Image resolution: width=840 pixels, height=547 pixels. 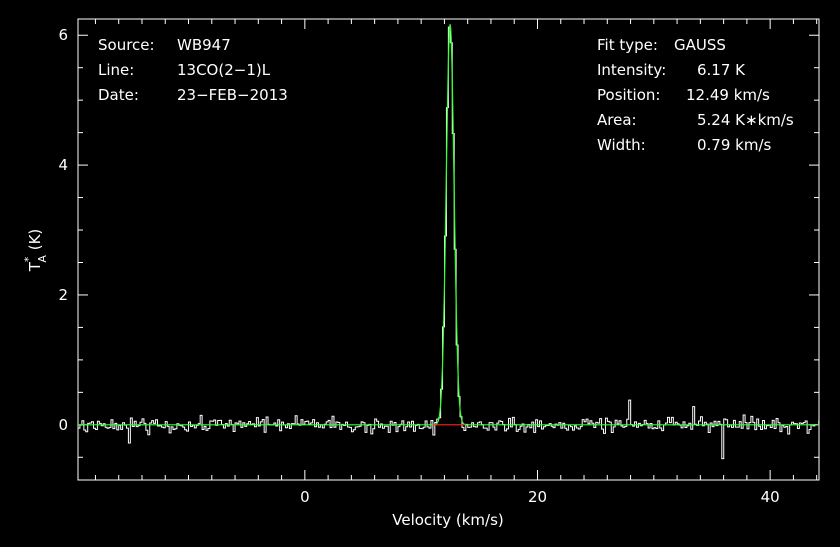 I want to click on area-value: 5.24 K∗km/s, so click(x=745, y=120).